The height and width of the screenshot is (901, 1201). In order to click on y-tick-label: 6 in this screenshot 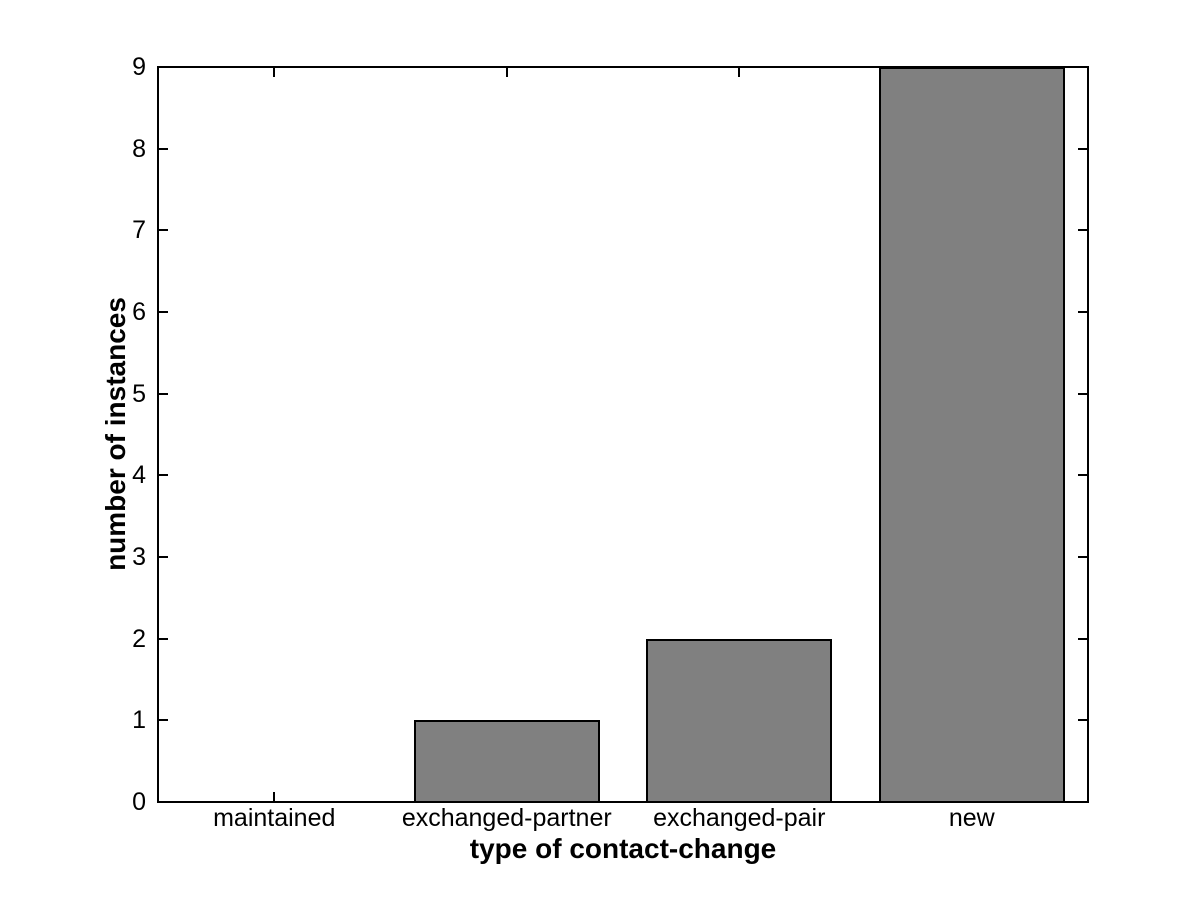, I will do `click(139, 312)`.